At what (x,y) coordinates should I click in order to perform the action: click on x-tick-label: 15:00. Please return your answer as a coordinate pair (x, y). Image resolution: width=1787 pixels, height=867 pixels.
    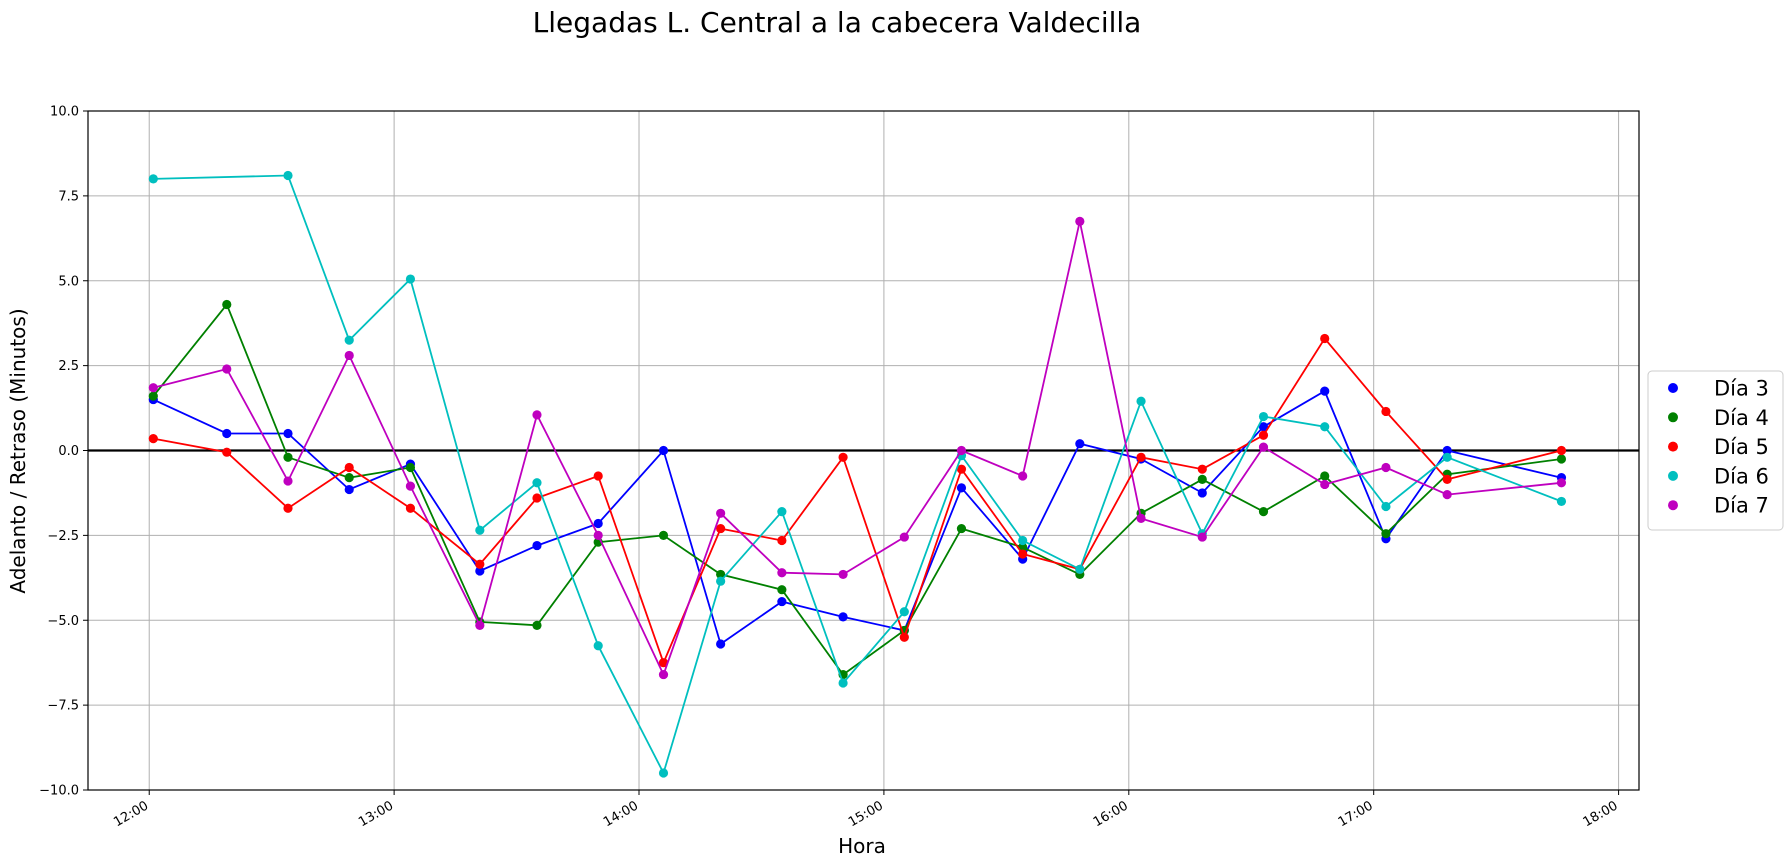
    Looking at the image, I should click on (866, 814).